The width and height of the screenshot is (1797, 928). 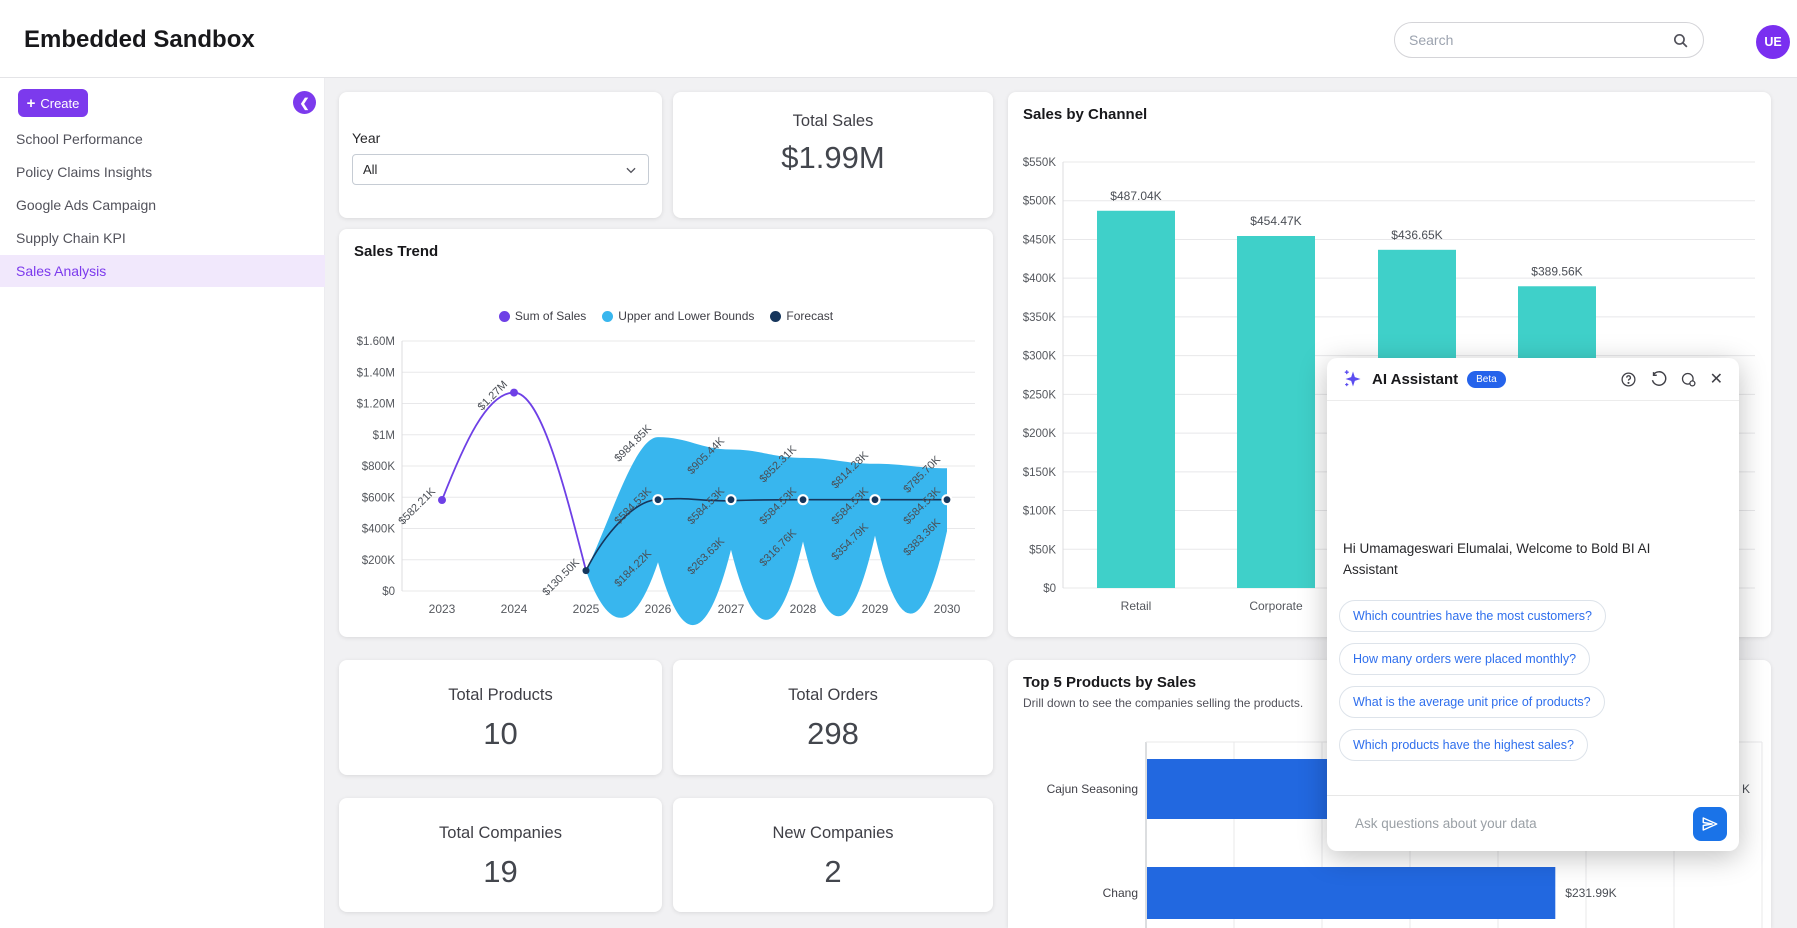 What do you see at coordinates (1556, 271) in the screenshot?
I see `svg-text: $389.56K` at bounding box center [1556, 271].